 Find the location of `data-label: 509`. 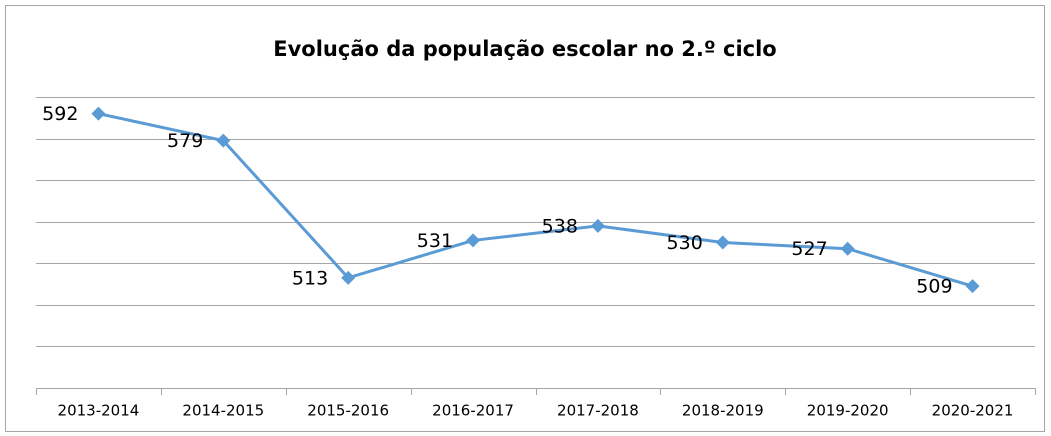

data-label: 509 is located at coordinates (934, 287).